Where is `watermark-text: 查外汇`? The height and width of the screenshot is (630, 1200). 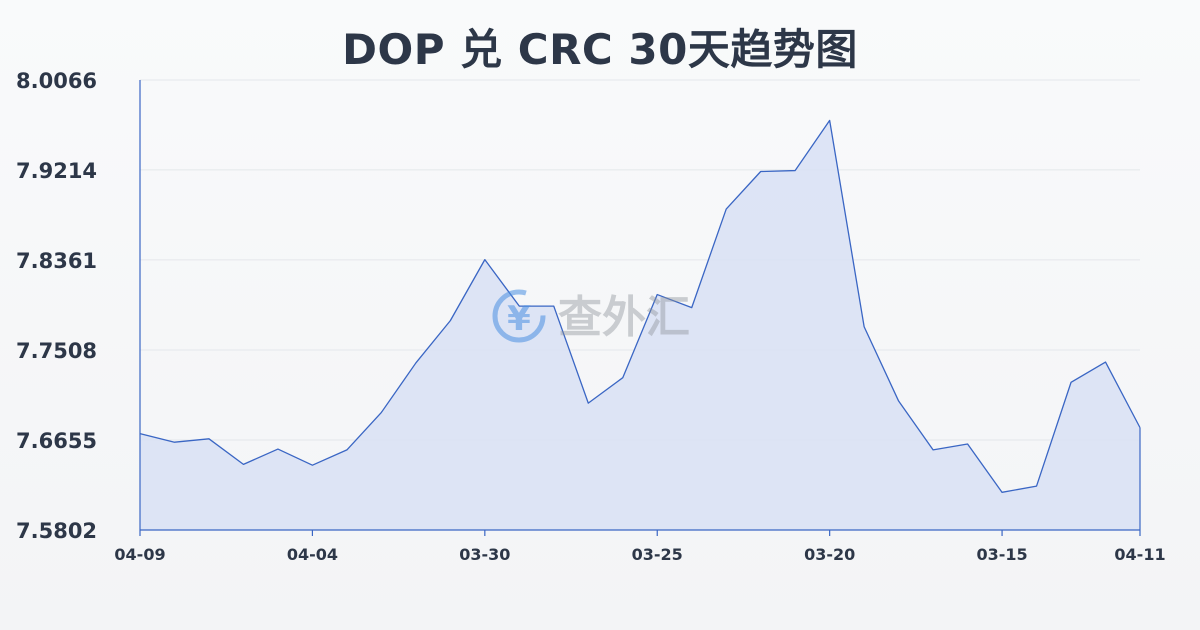 watermark-text: 查外汇 is located at coordinates (624, 317).